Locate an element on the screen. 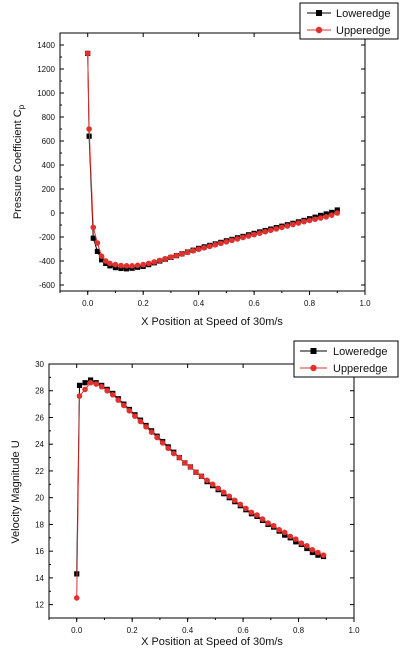 This screenshot has height=653, width=415. y-tick-label: -600 is located at coordinates (47, 285).